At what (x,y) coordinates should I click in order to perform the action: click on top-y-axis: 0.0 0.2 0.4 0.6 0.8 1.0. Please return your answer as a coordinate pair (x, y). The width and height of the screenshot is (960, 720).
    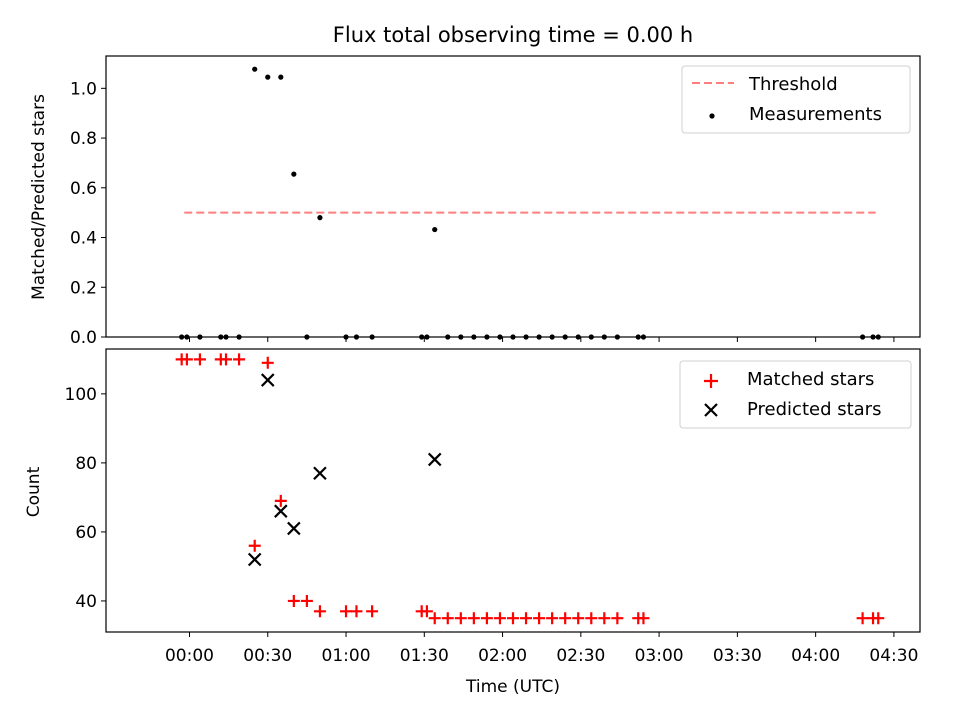
    Looking at the image, I should click on (88, 213).